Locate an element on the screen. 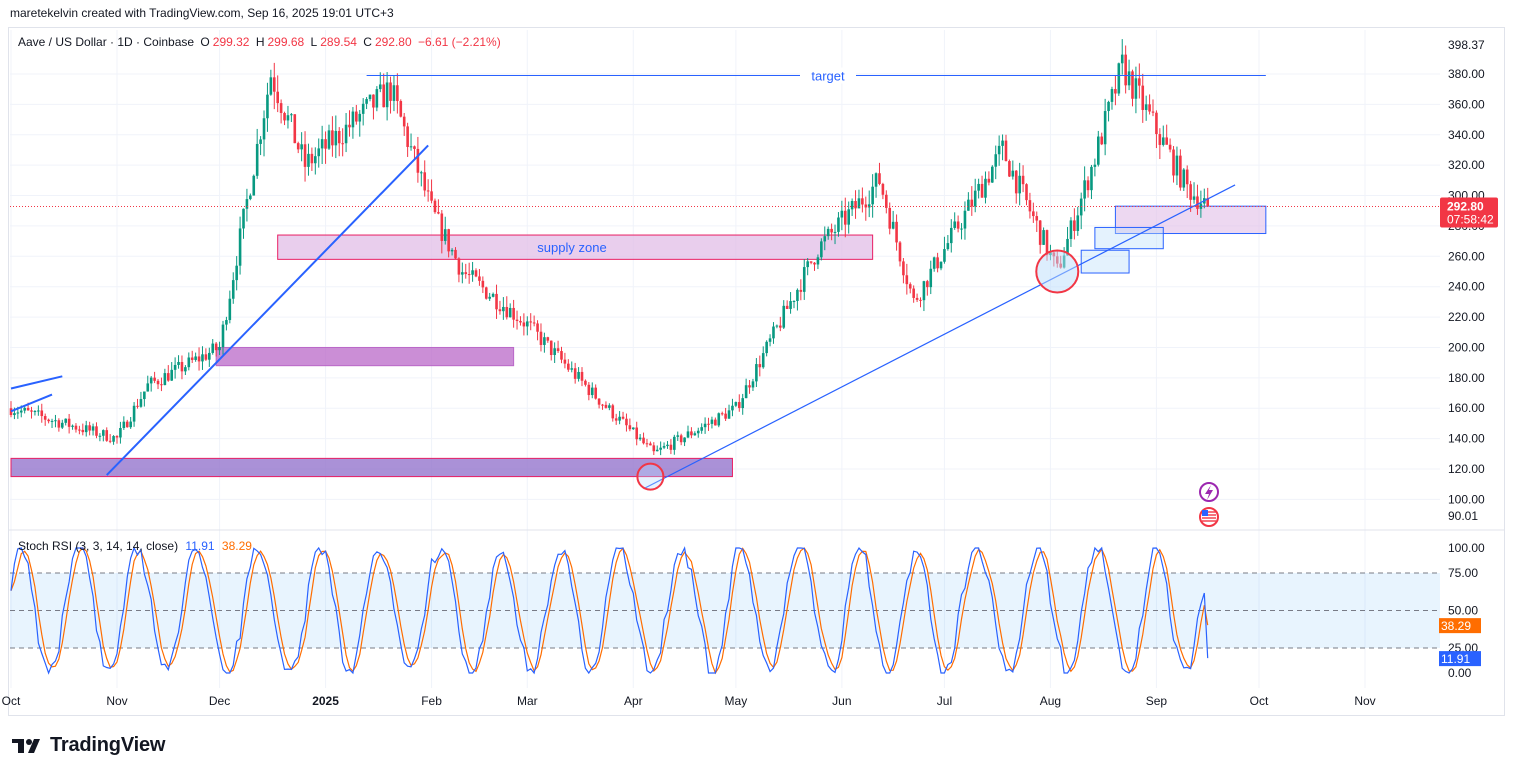 The image size is (1515, 775). order-block is located at coordinates (1129, 238).